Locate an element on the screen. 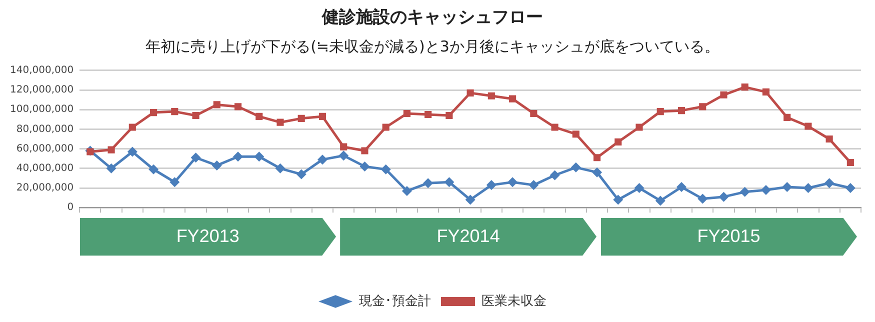 The height and width of the screenshot is (322, 875). y-tick-label: 80,000,000 is located at coordinates (45, 129).